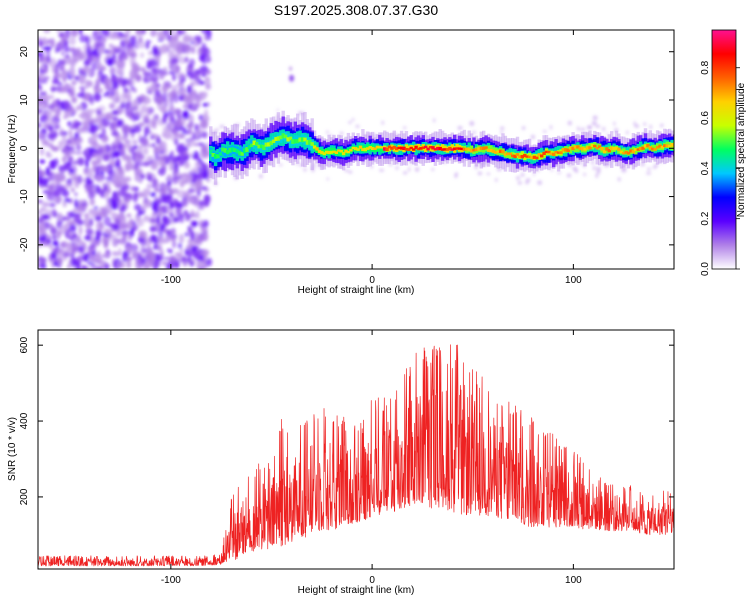  Describe the element at coordinates (372, 580) in the screenshot. I see `snr-xtick-label: 0` at that location.